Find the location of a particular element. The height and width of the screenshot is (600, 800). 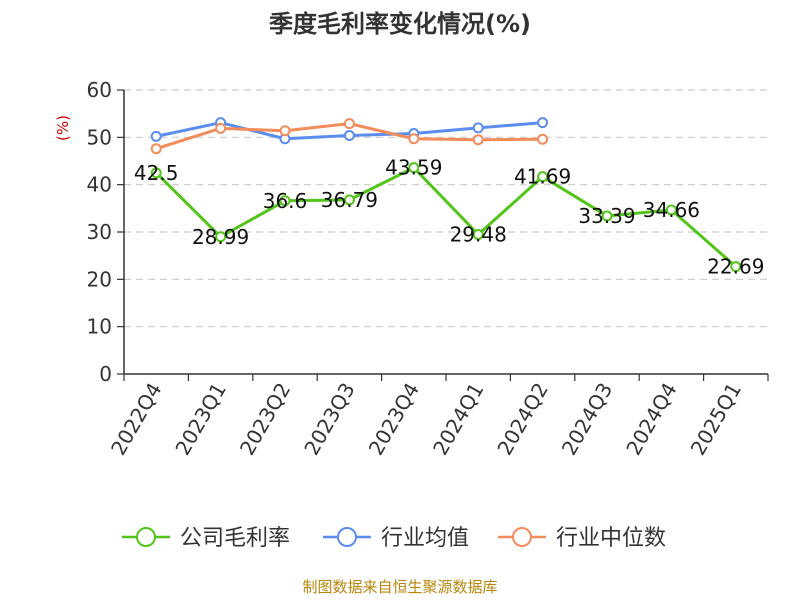

y-axis-label: (%) is located at coordinates (63, 128).